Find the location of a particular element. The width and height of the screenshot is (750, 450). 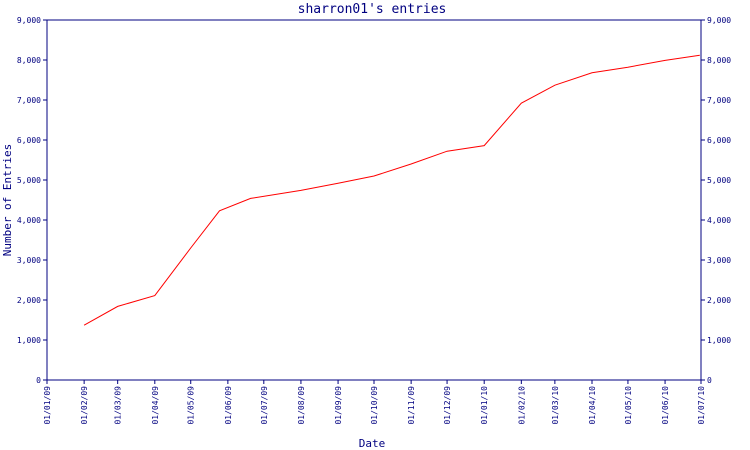

x-tick-label: 01/06/09 is located at coordinates (228, 405).